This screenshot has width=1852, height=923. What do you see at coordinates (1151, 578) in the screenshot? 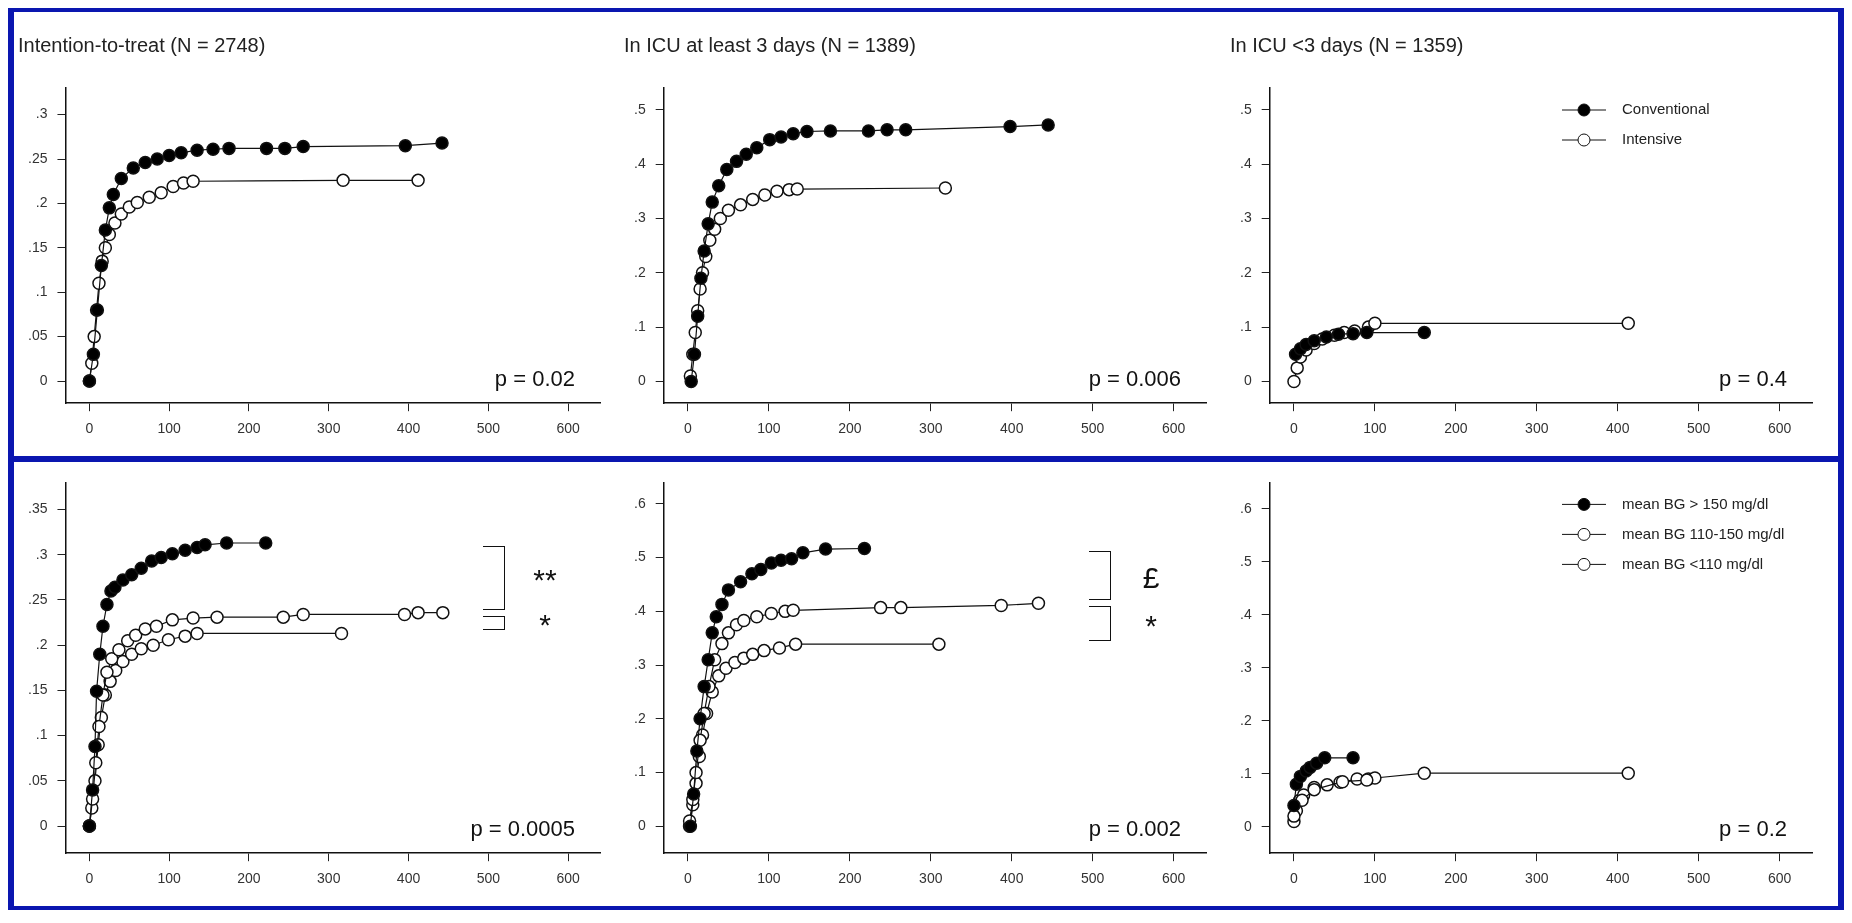
I see `annotation: £` at bounding box center [1151, 578].